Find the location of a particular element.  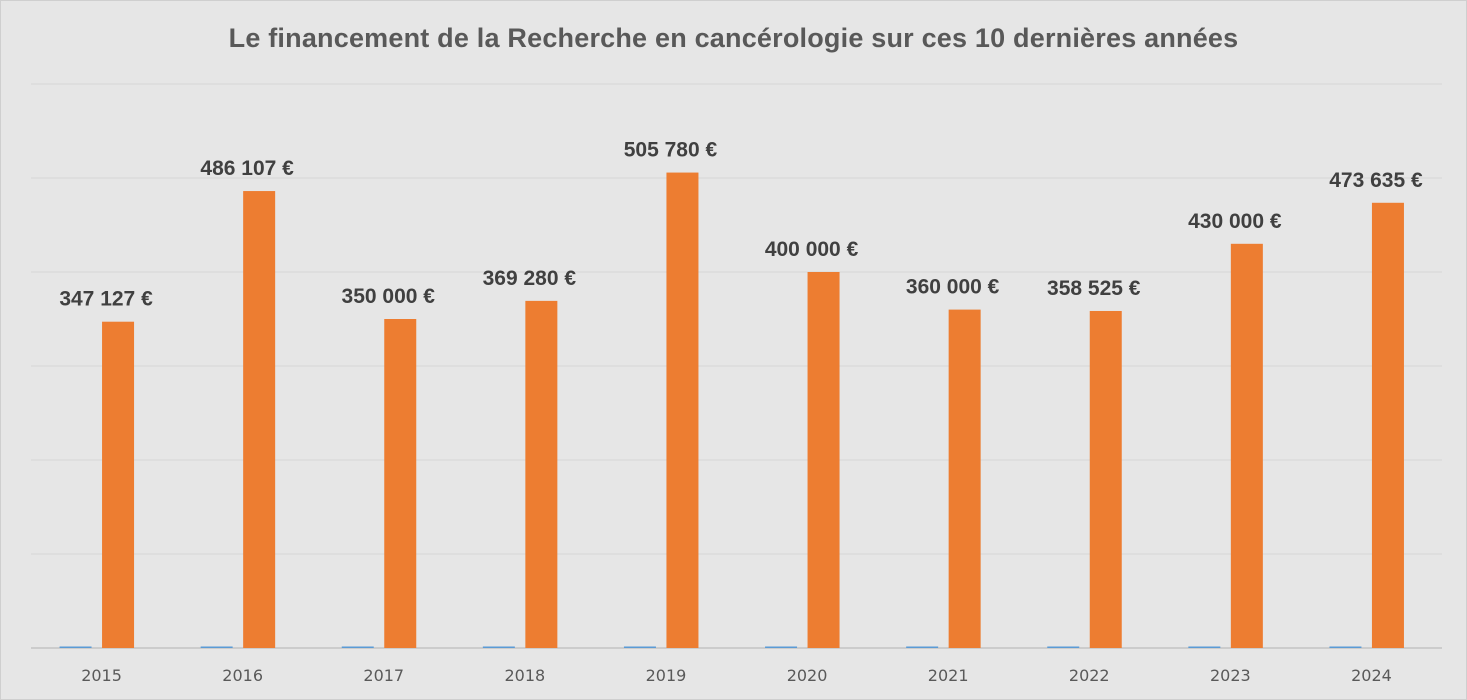

data-label-2024: 473 635 € is located at coordinates (1376, 180).